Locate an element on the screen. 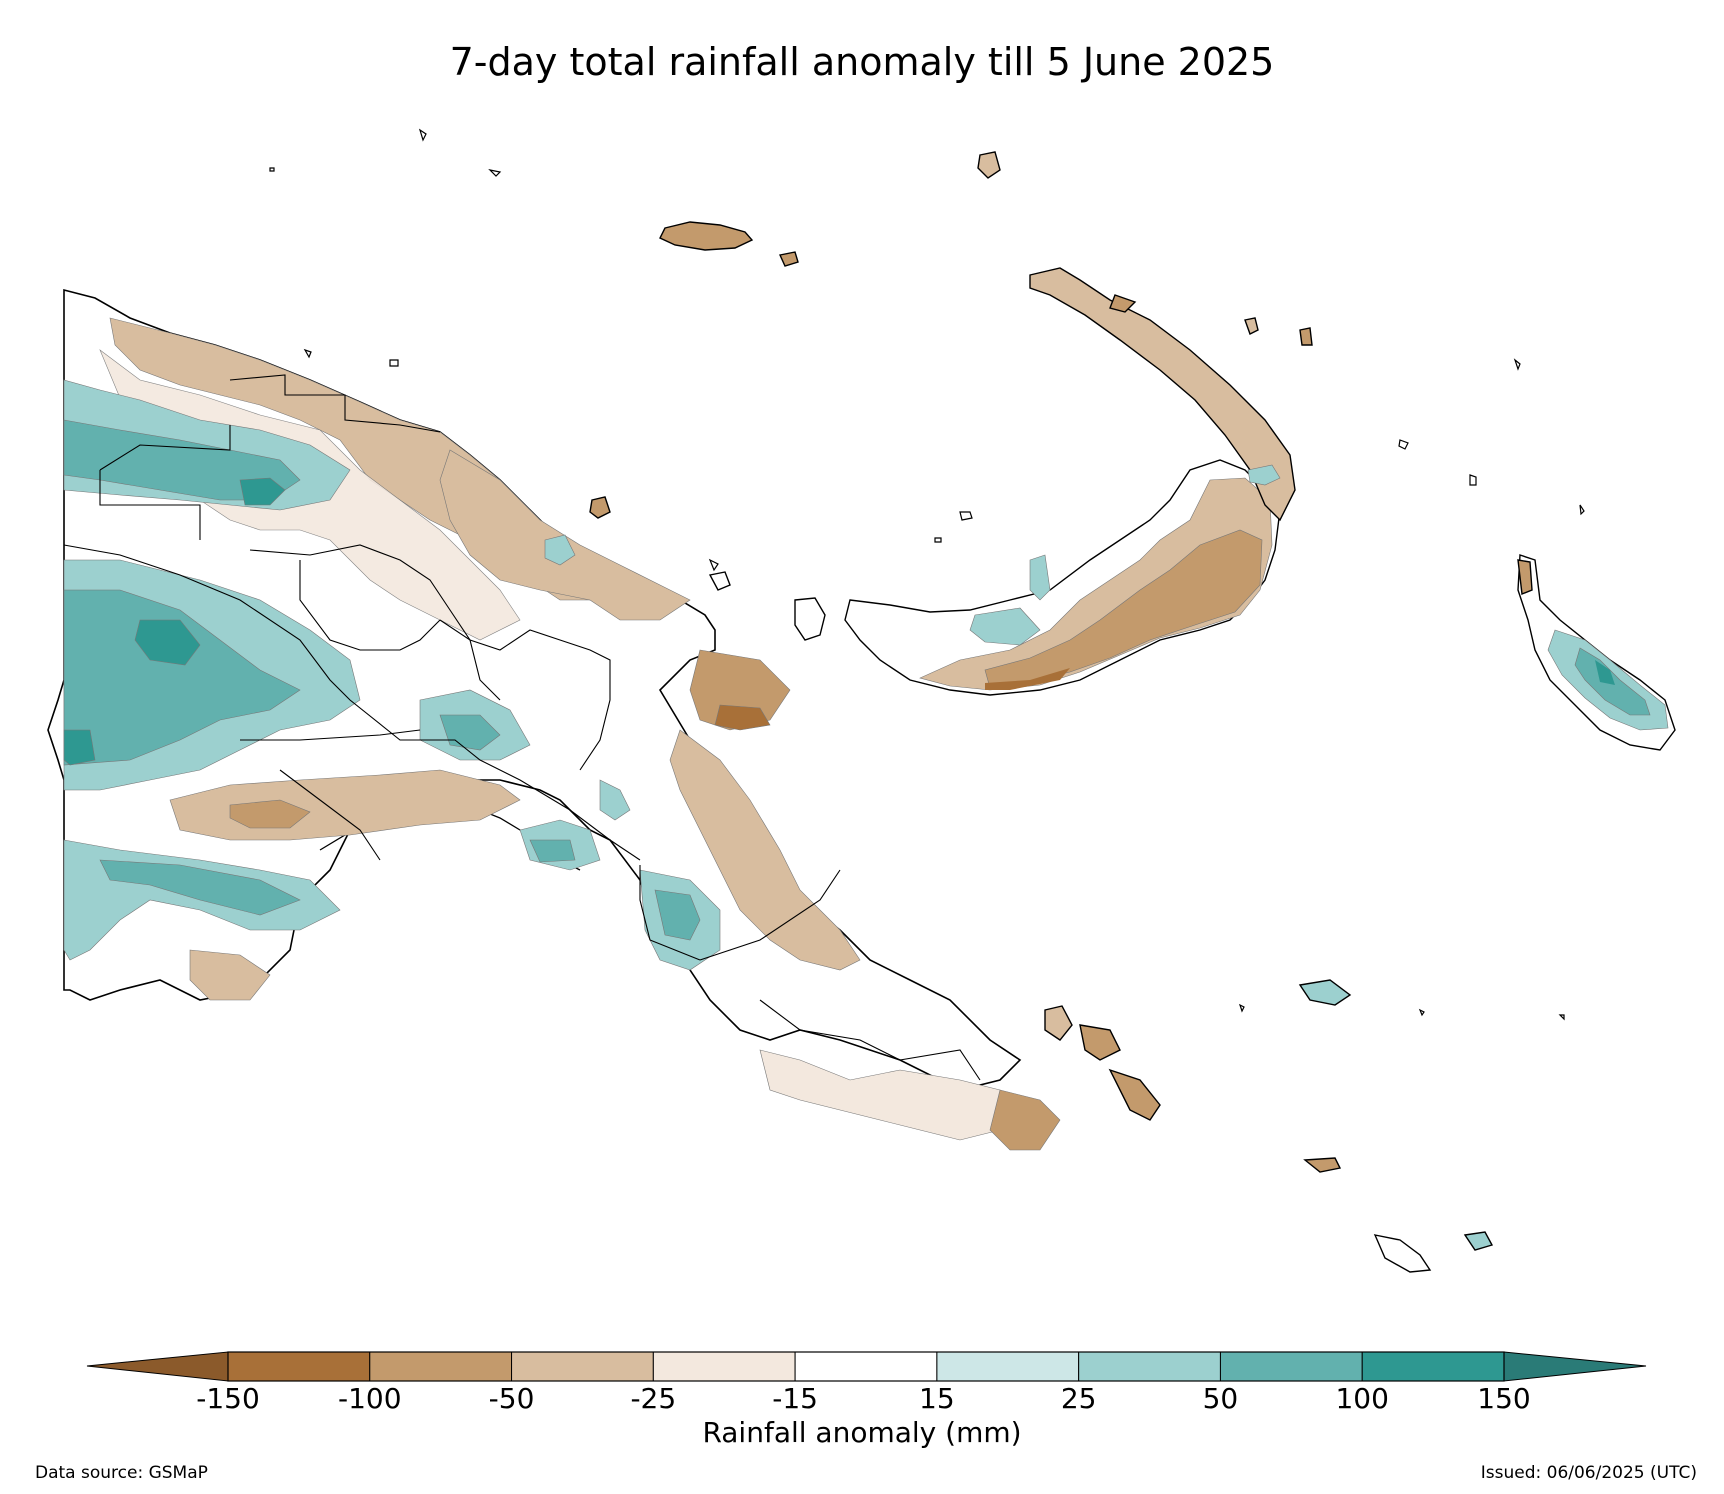 This screenshot has width=1724, height=1494. data-source-note: Data source: GSMaP is located at coordinates (121, 1473).